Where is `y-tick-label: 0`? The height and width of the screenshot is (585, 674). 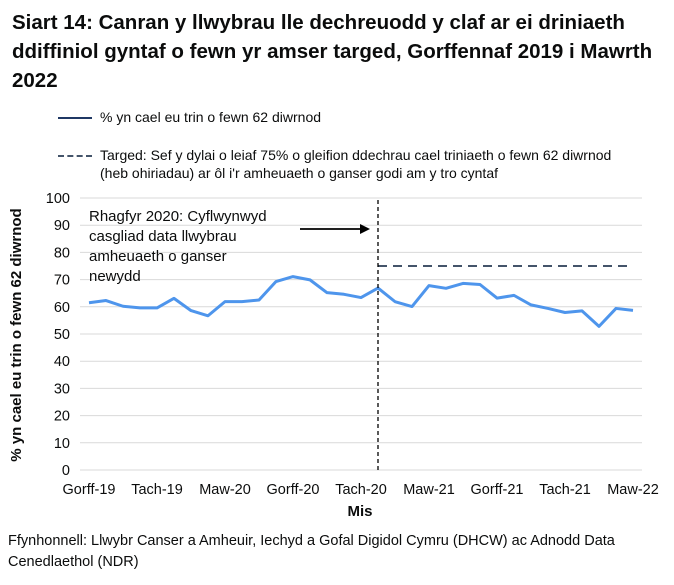 y-tick-label: 0 is located at coordinates (66, 471).